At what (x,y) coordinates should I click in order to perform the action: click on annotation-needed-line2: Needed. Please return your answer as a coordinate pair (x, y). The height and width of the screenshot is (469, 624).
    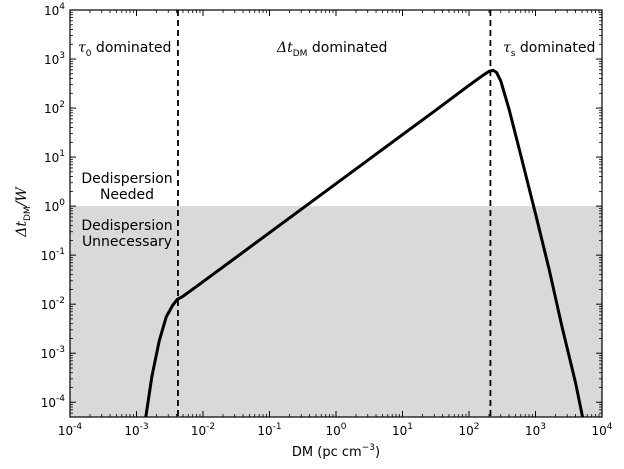
    Looking at the image, I should click on (127, 195).